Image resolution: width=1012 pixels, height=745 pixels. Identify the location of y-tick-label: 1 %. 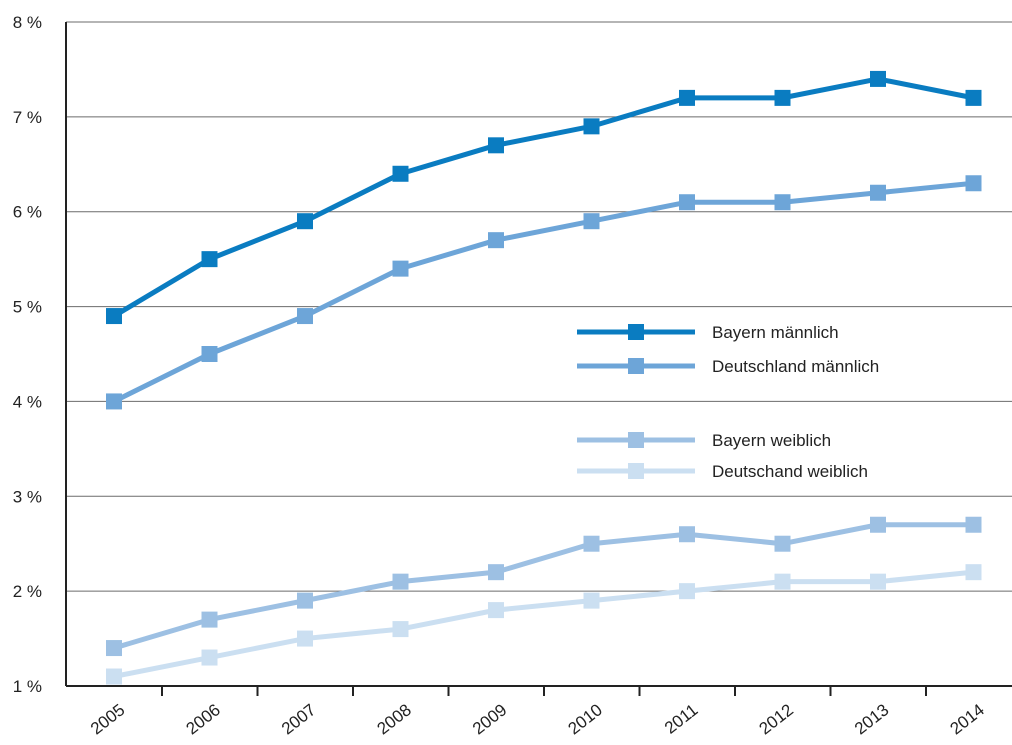
(27, 686).